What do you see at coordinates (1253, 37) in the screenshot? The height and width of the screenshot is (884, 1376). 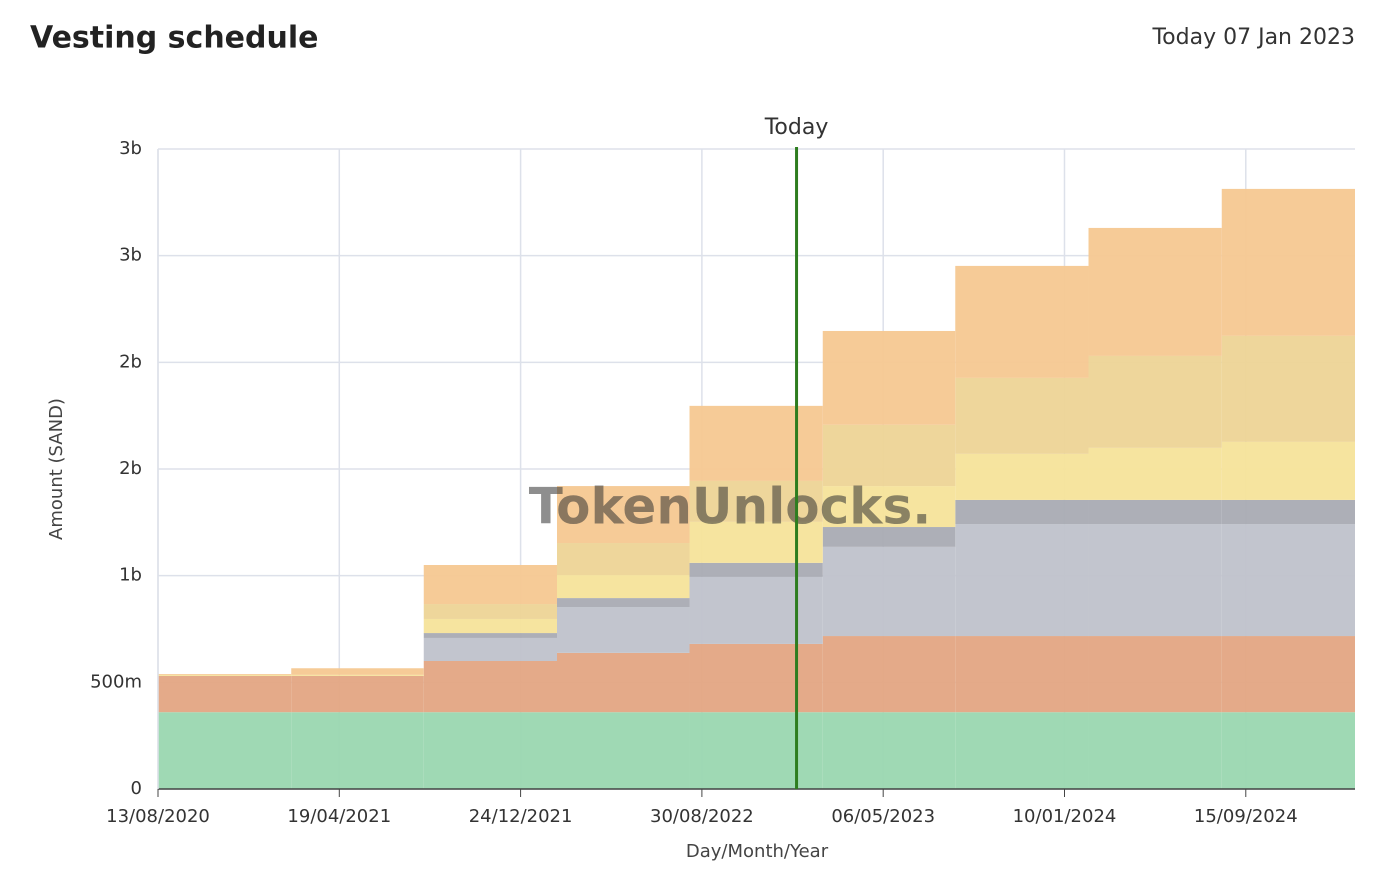 I see `today-date: Today 07 Jan 2023` at bounding box center [1253, 37].